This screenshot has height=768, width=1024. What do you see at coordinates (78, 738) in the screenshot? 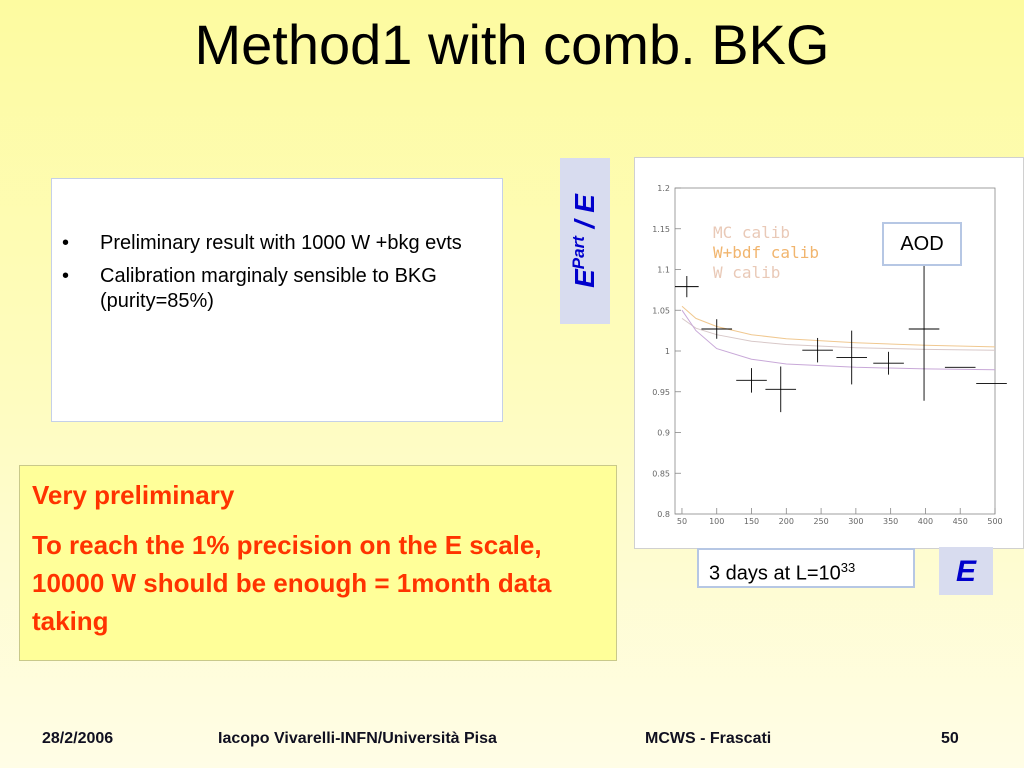
I see `footer-date: 28/2/2006` at bounding box center [78, 738].